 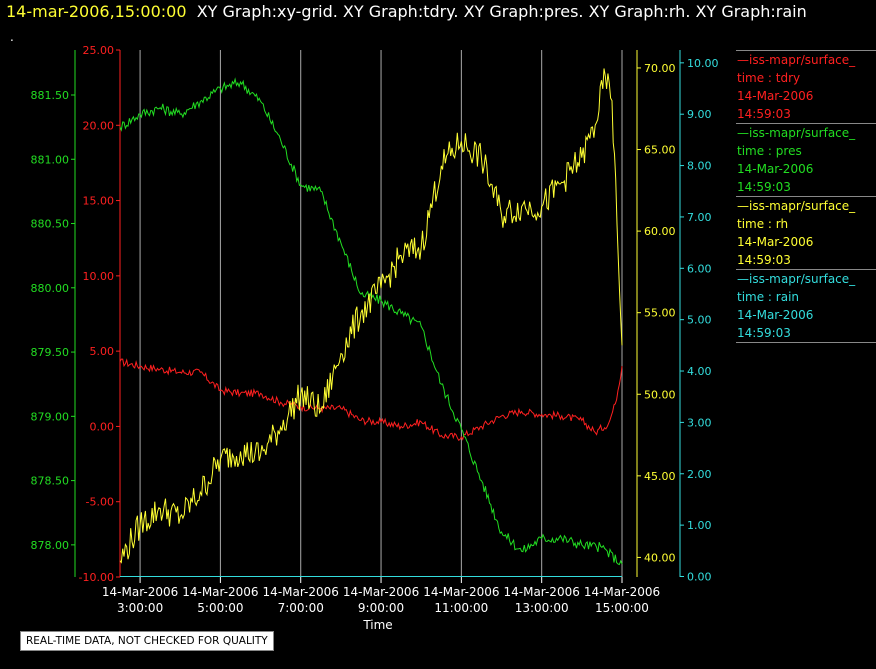 What do you see at coordinates (96, 577) in the screenshot?
I see `tdry-tick-label: -10.00` at bounding box center [96, 577].